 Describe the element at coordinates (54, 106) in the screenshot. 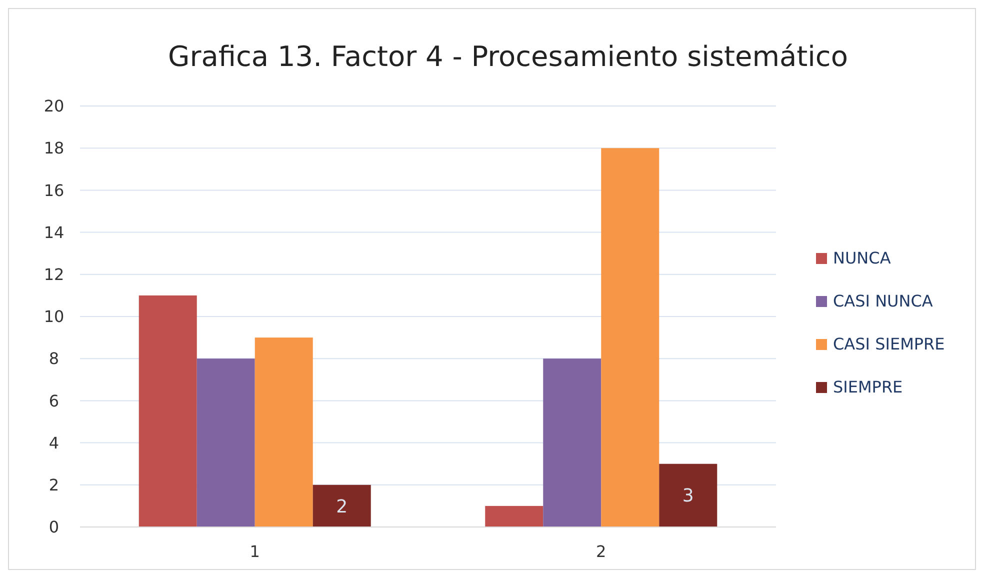

I see `y-tick-label: 20` at that location.